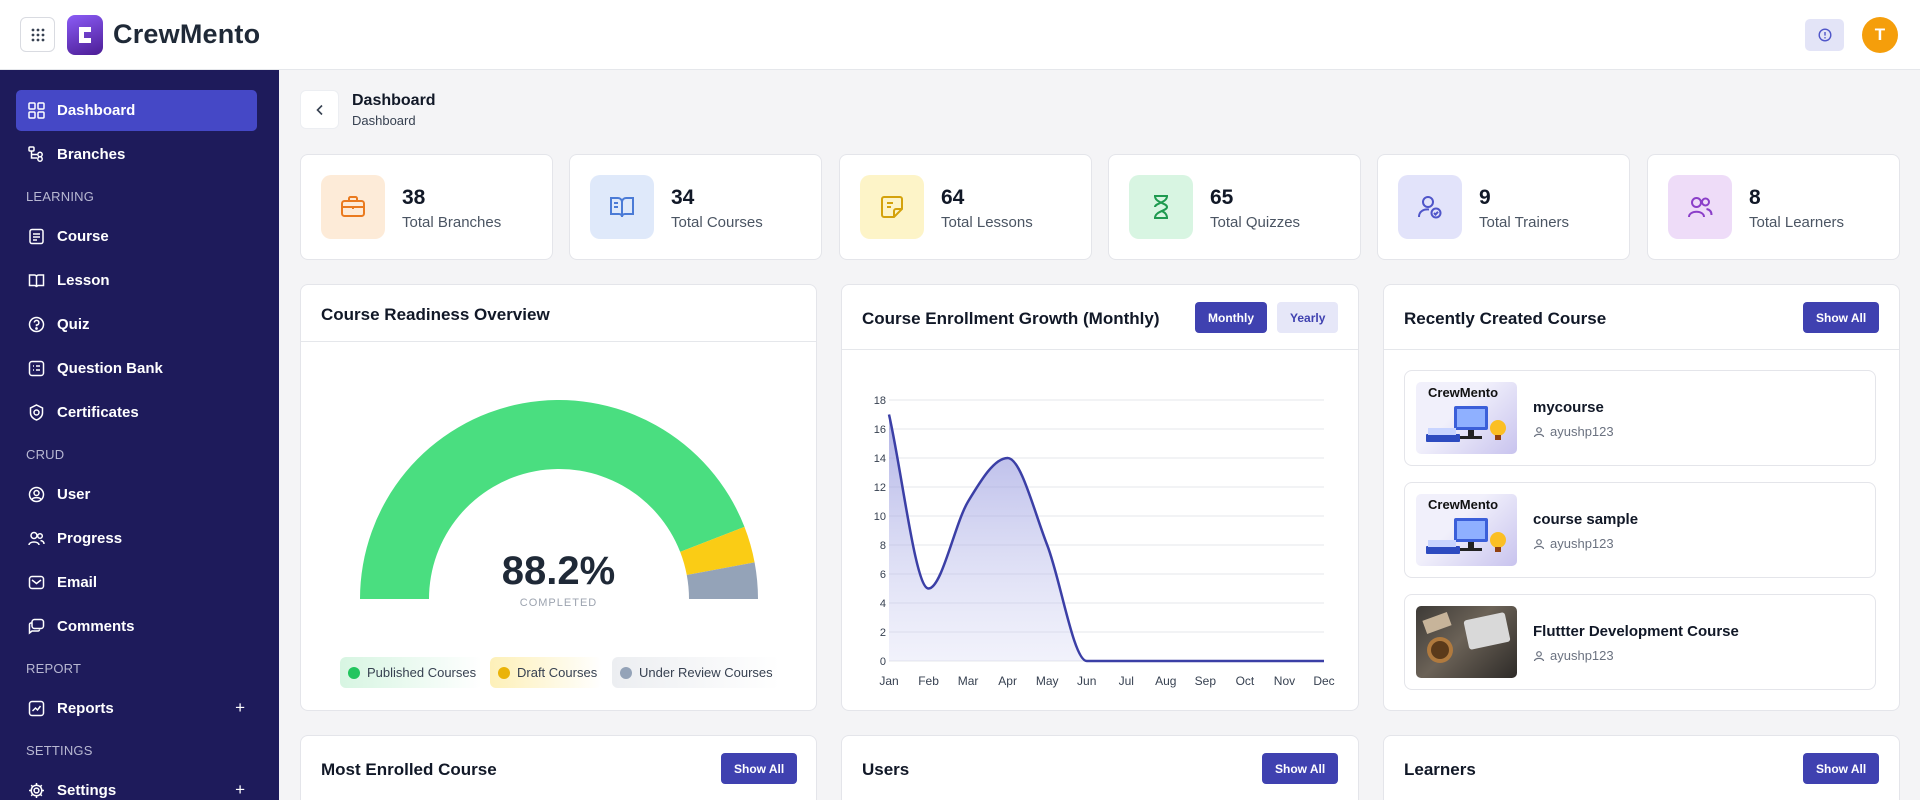 The width and height of the screenshot is (1920, 800). Describe the element at coordinates (883, 604) in the screenshot. I see `y-tick-label: 4` at that location.